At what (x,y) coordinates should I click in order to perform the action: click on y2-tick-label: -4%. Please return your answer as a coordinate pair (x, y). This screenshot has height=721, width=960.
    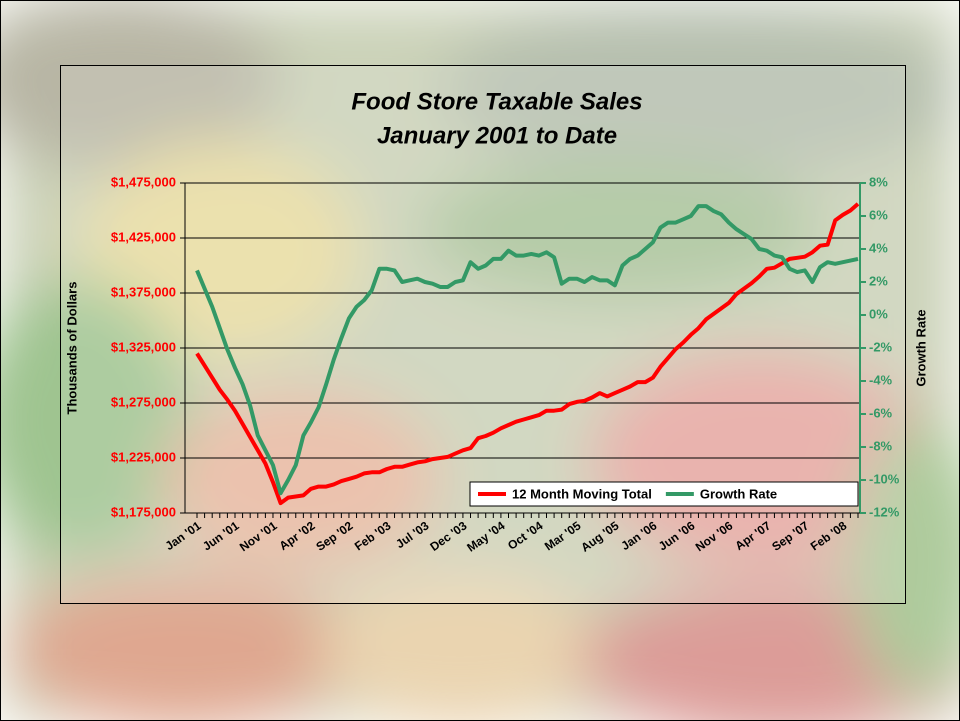
    Looking at the image, I should click on (881, 379).